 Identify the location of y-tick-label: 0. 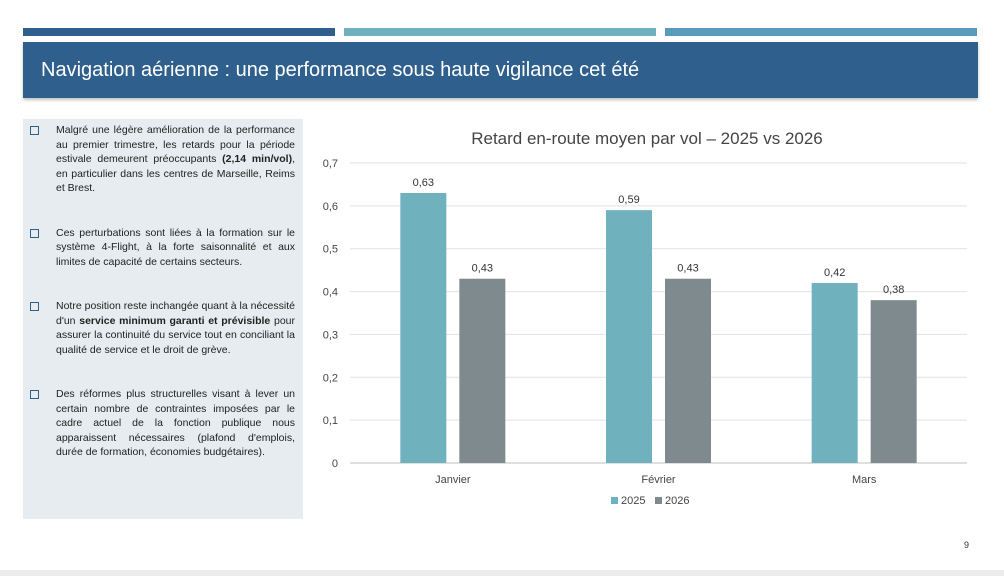
(335, 464).